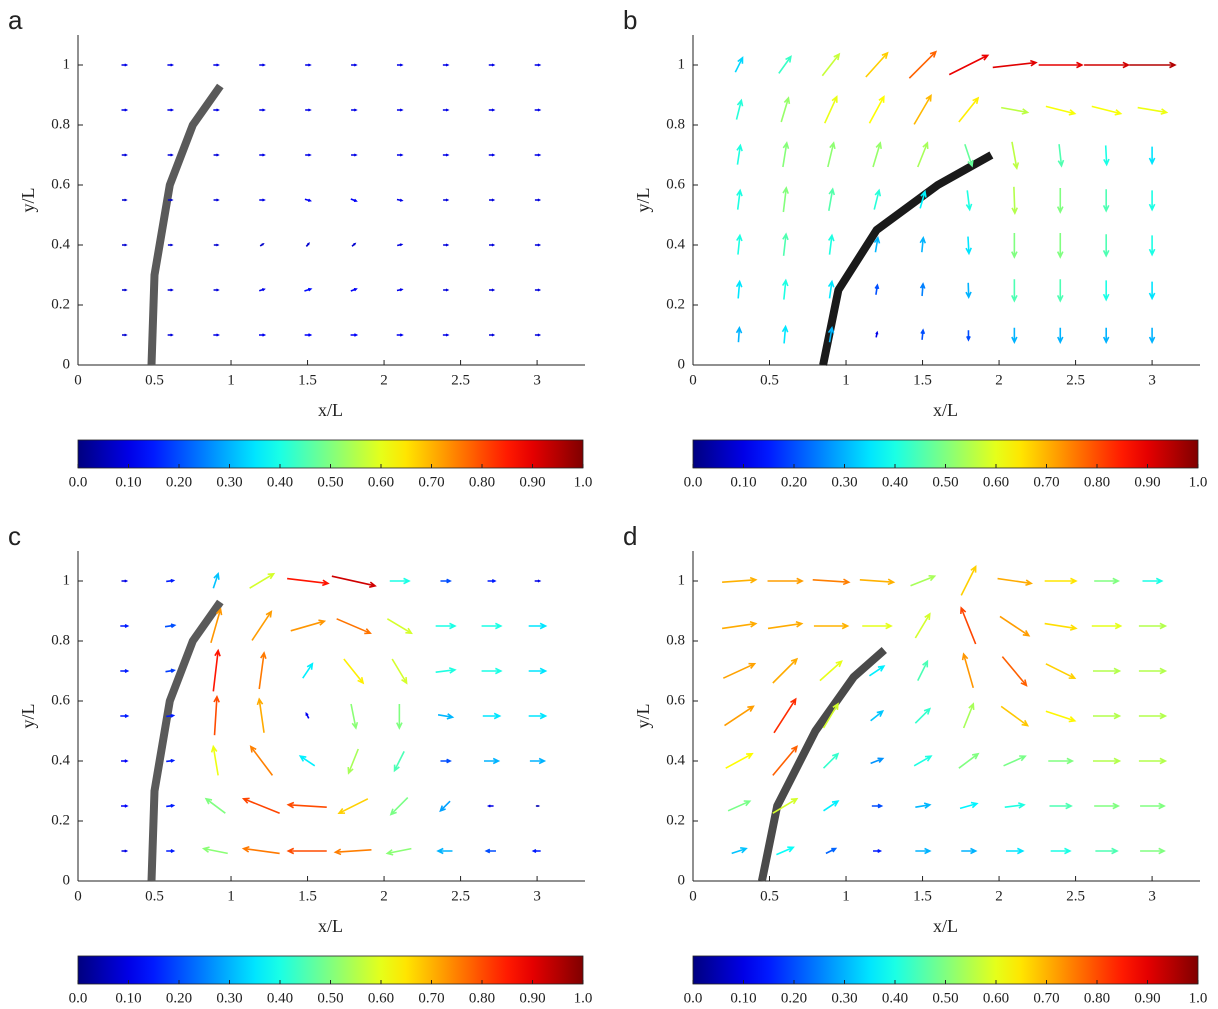 The image size is (1218, 1009). What do you see at coordinates (431, 482) in the screenshot?
I see `colorbar-tick-label: 0.70` at bounding box center [431, 482].